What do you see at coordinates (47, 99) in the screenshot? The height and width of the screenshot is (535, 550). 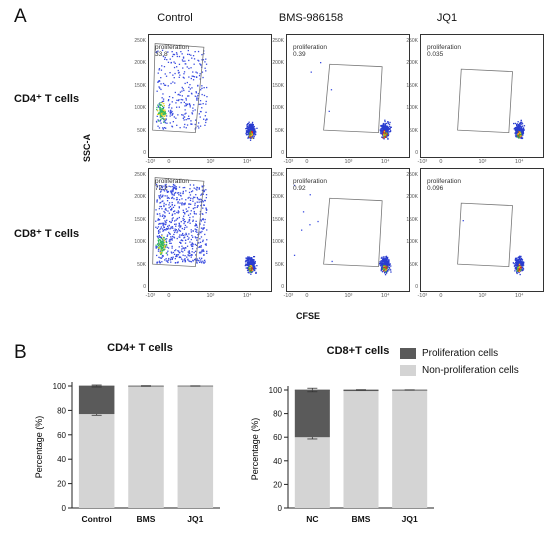 I see `row-title-cd4: CD4⁺ T cells` at bounding box center [47, 99].